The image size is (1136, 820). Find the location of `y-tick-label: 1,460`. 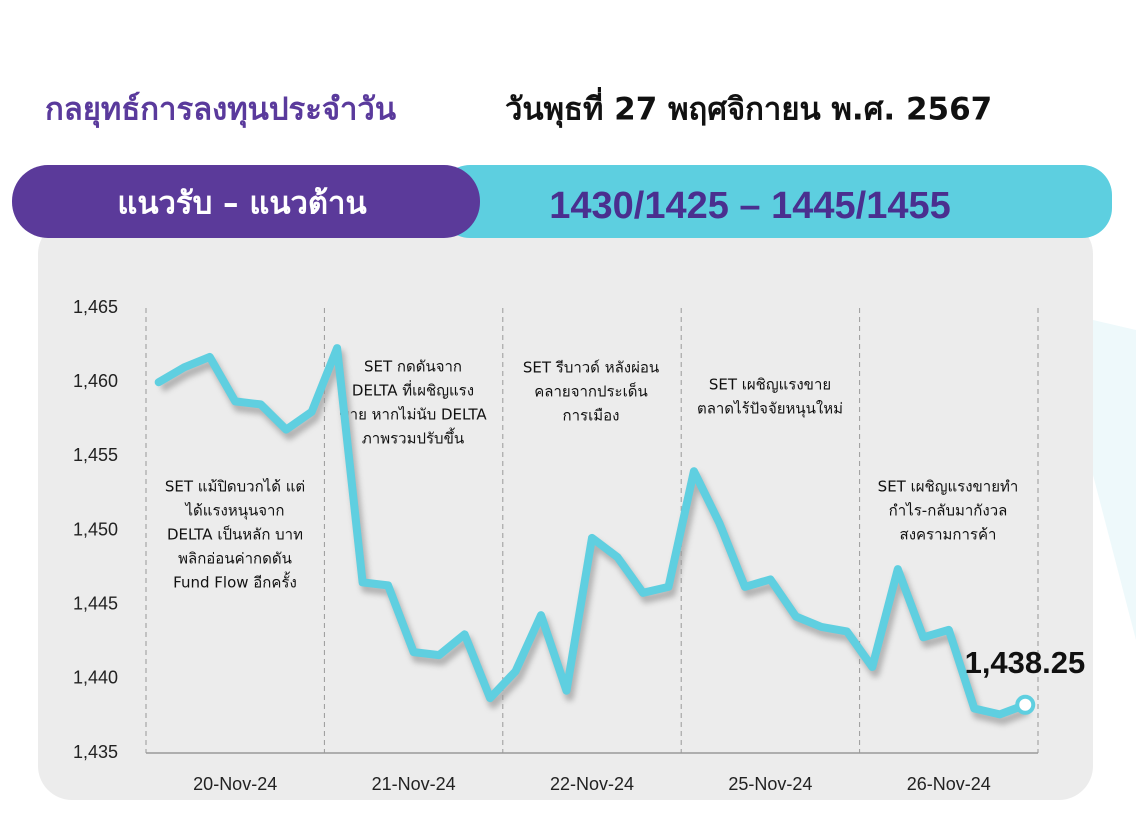

y-tick-label: 1,460 is located at coordinates (95, 381).